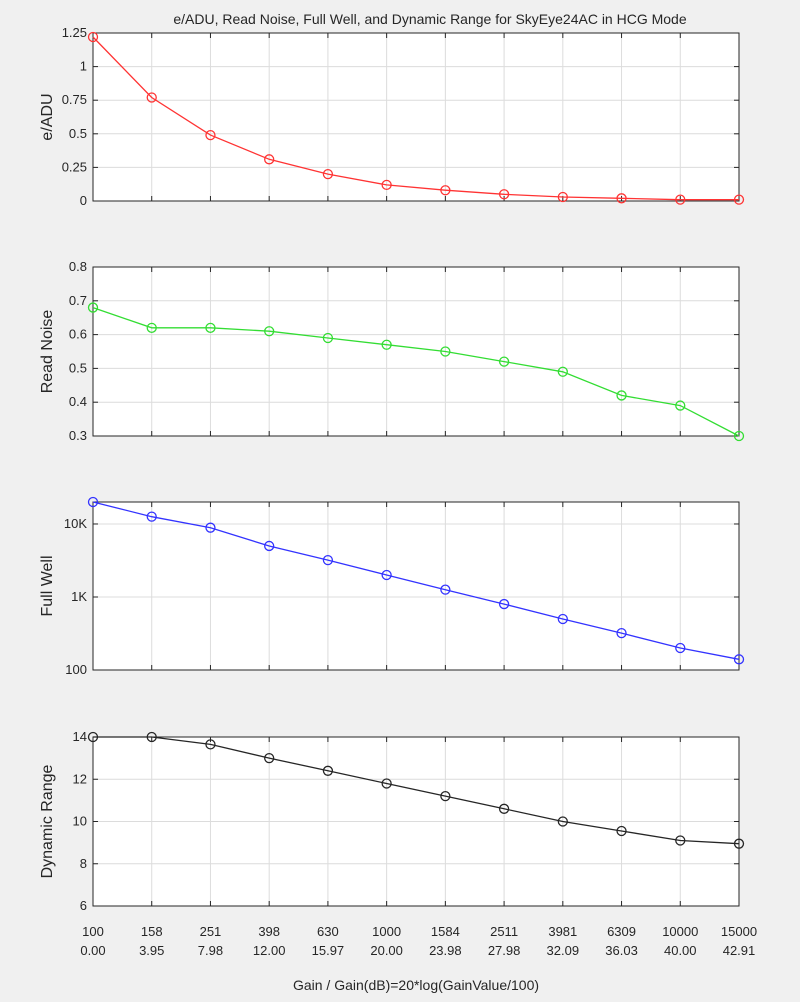 The image size is (800, 1002). Describe the element at coordinates (80, 778) in the screenshot. I see `y-tick-label: 12` at that location.